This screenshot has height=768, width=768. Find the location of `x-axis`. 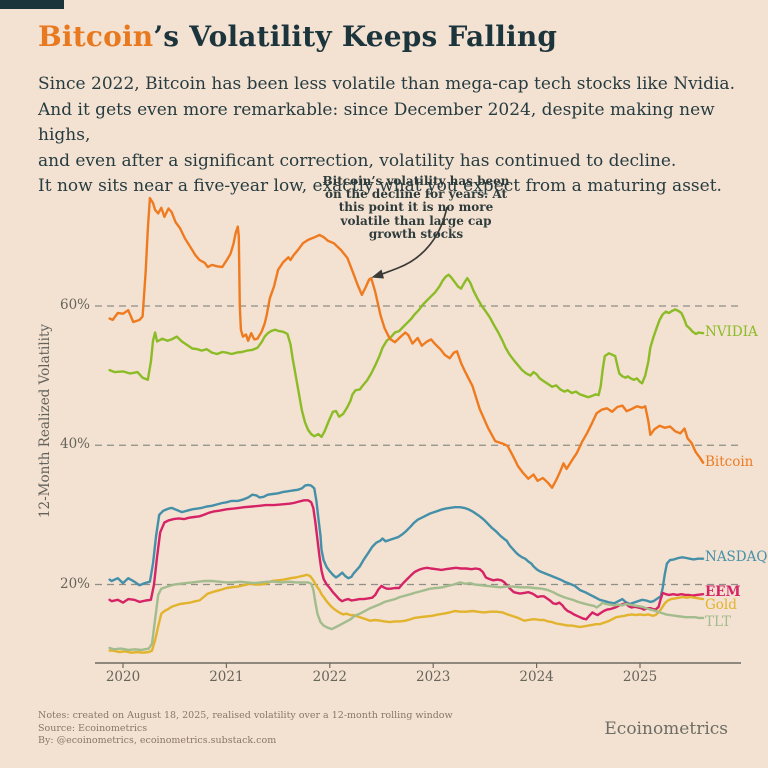

x-axis is located at coordinates (418, 665).